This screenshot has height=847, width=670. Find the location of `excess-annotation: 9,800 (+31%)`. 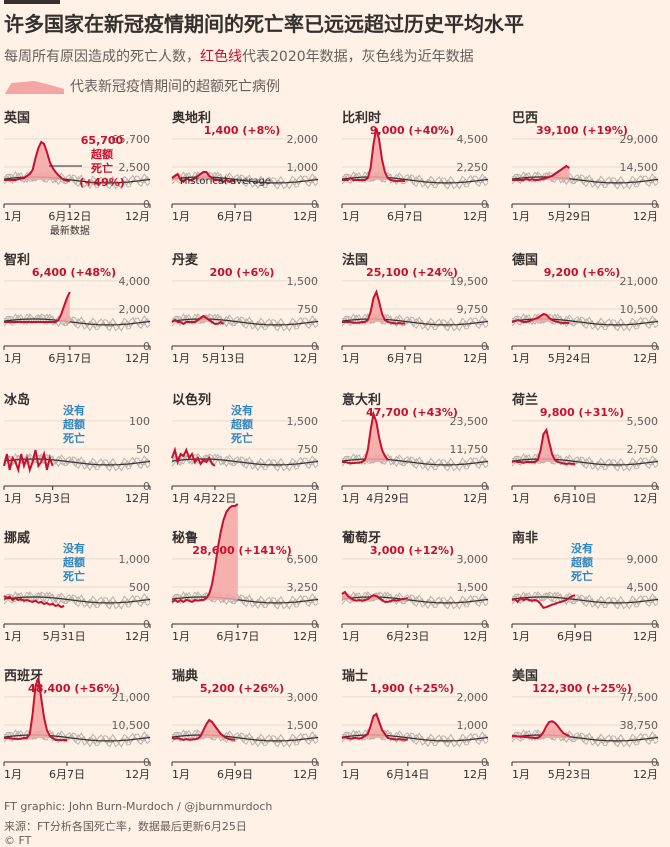

excess-annotation: 9,800 (+31%) is located at coordinates (582, 412).